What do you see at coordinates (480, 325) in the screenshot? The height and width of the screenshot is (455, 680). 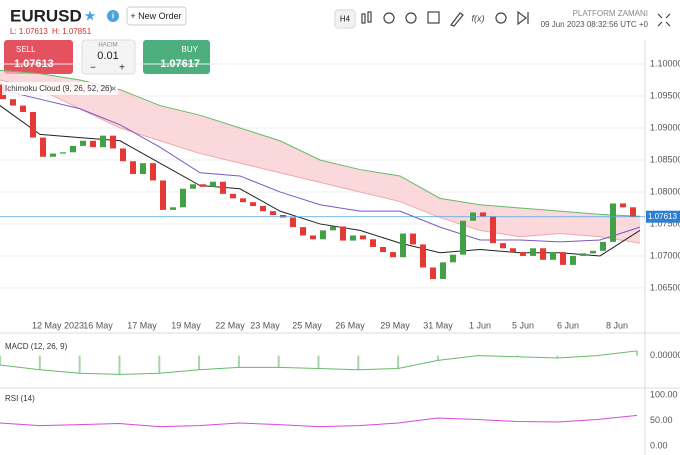 I see `x-tick-label: 1 Jun` at bounding box center [480, 325].